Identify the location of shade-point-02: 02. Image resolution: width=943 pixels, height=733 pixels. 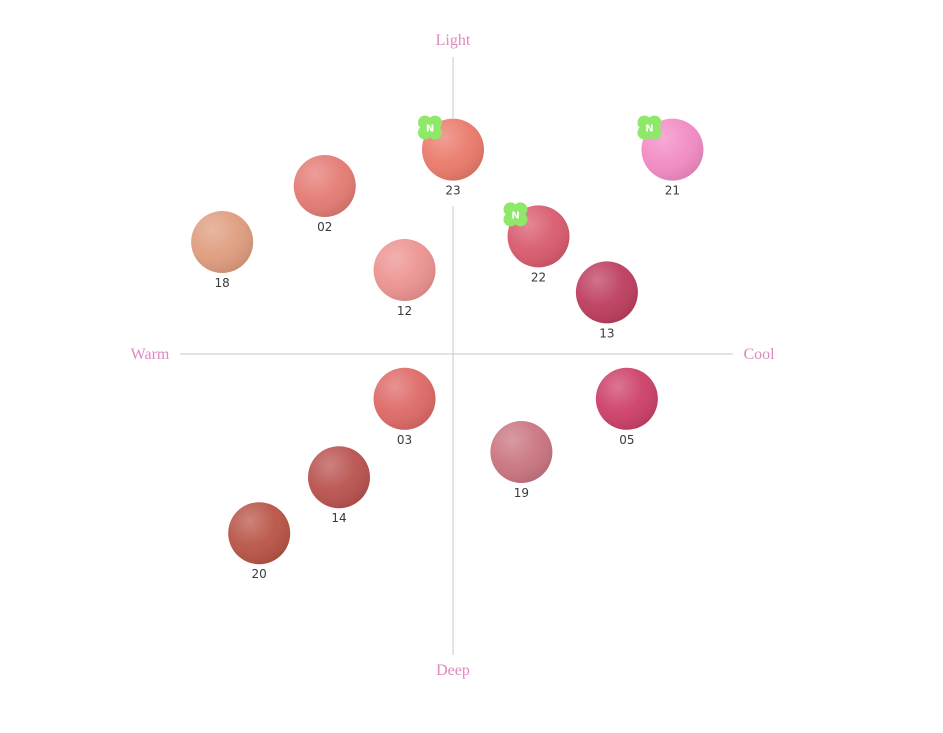
(324, 194).